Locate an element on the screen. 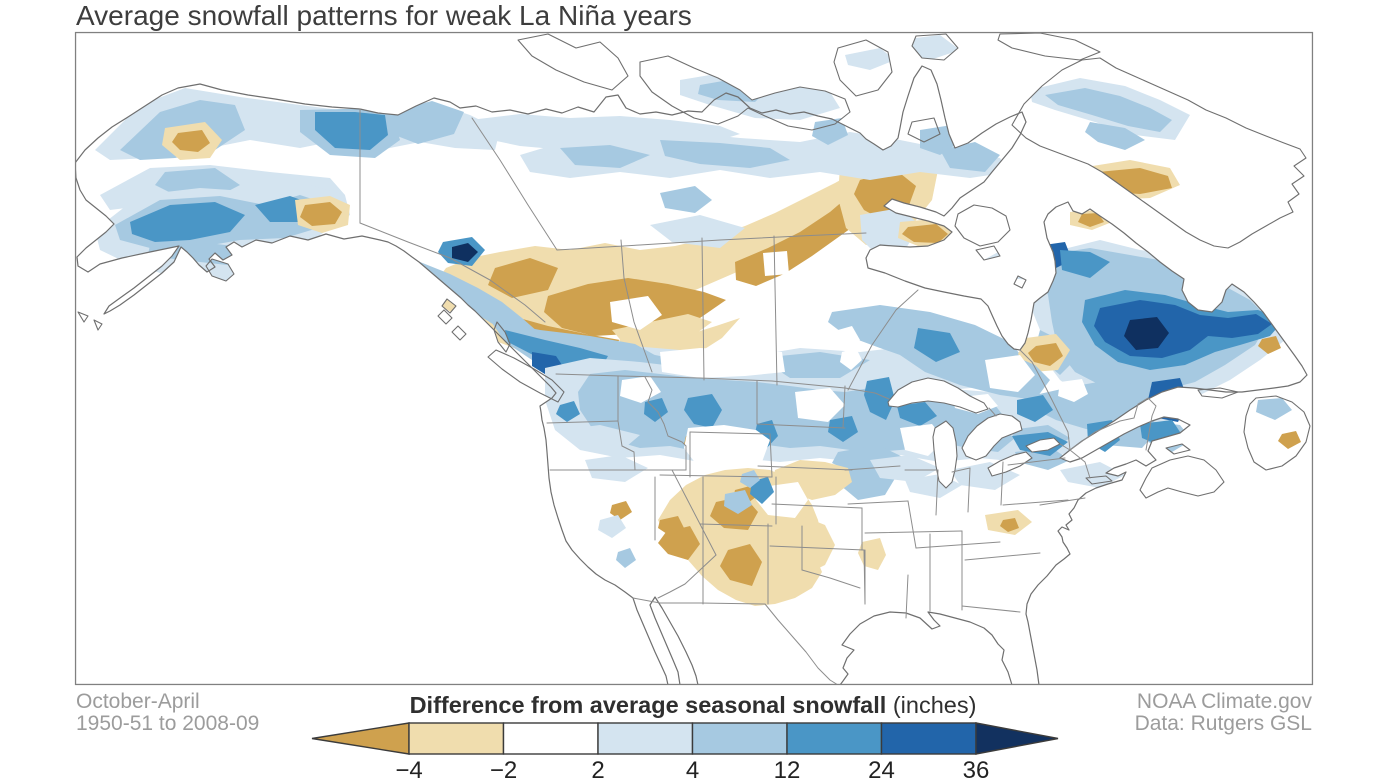 This screenshot has height=784, width=1394. svg-text: −4 is located at coordinates (408, 770).